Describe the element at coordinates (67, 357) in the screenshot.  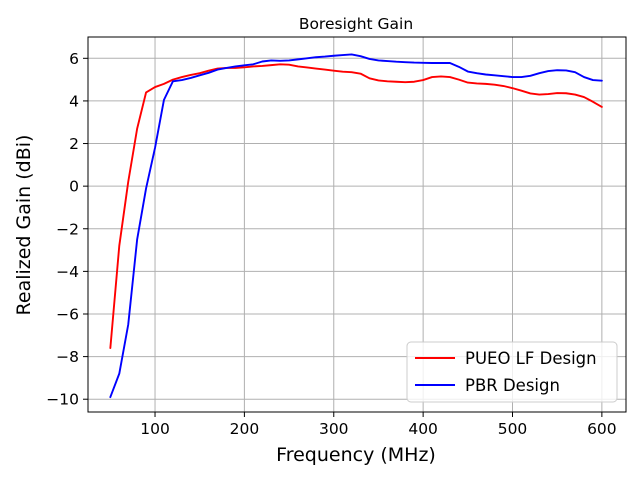
I see `y-tick-label: −8` at that location.